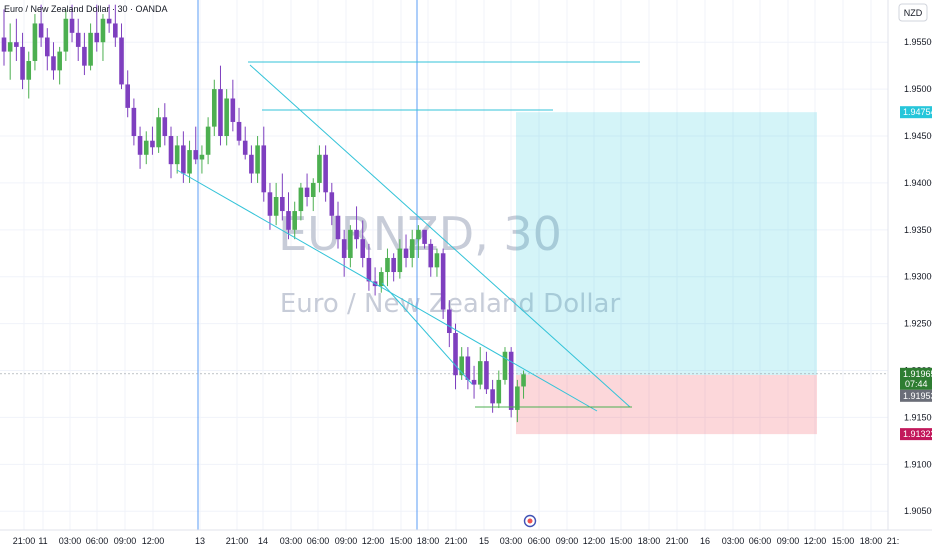 This screenshot has height=550, width=932. I want to click on time-tick-label: 16, so click(705, 541).